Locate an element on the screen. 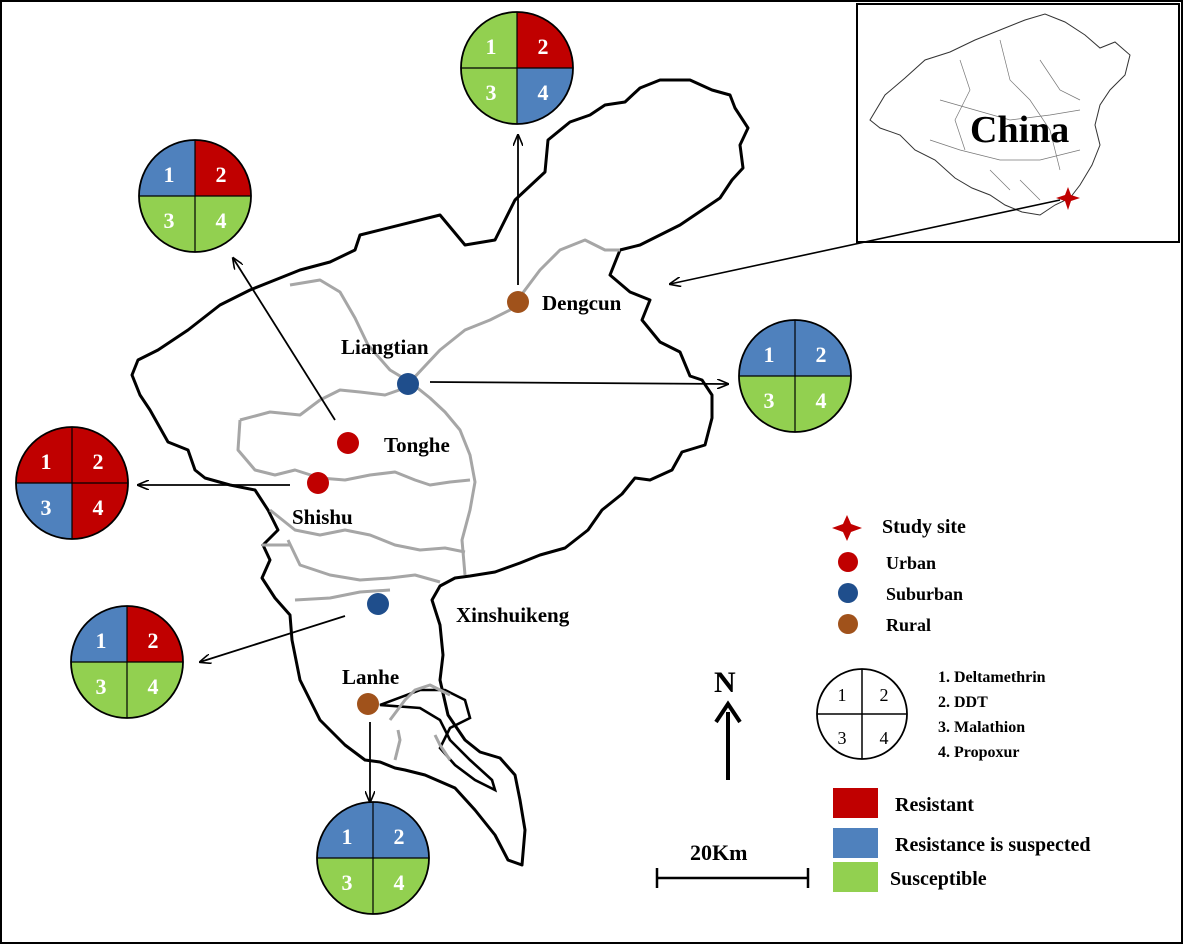  key-num-2: 2 is located at coordinates (884, 695).